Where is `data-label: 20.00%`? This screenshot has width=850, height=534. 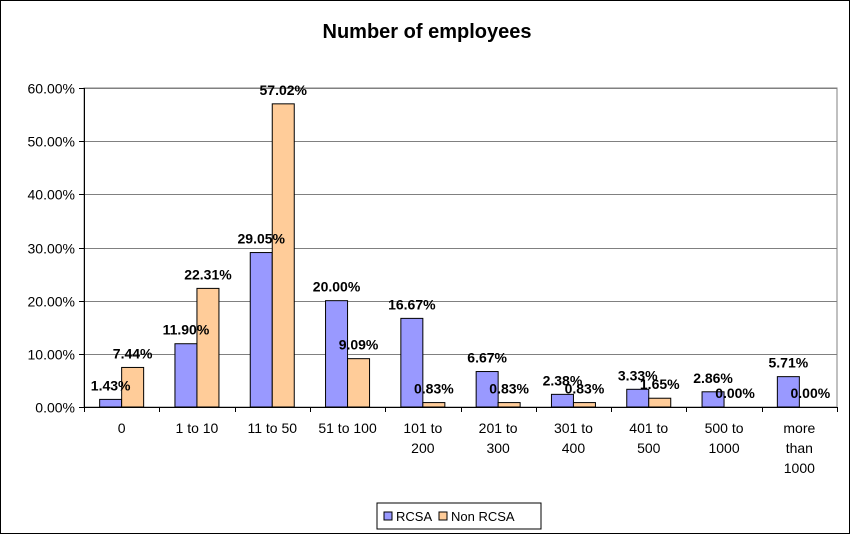 data-label: 20.00% is located at coordinates (337, 287).